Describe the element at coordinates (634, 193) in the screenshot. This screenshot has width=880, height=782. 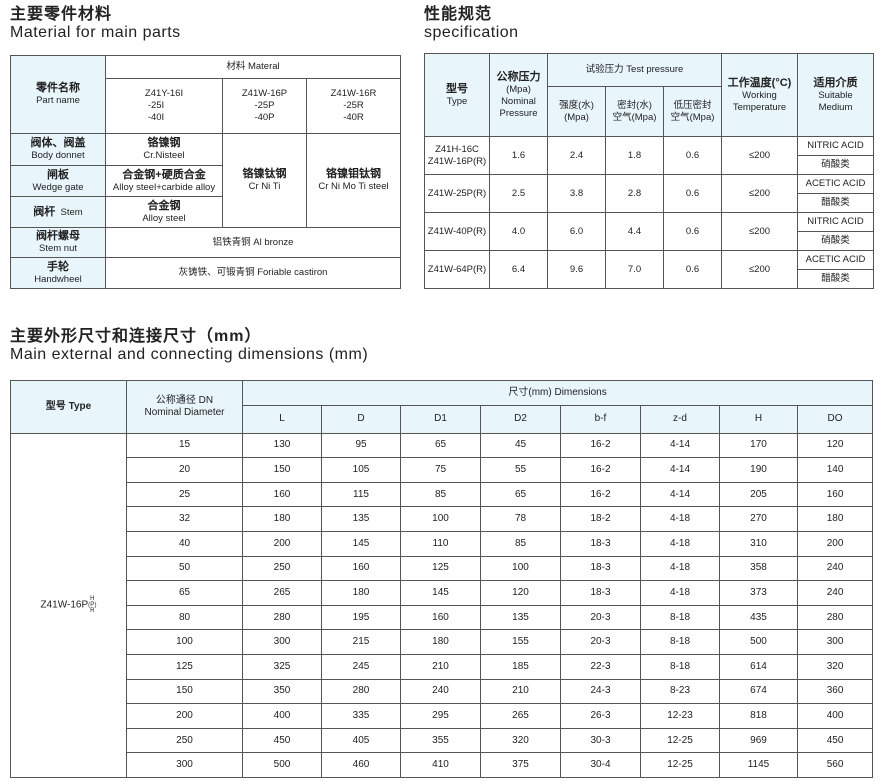
I see `seal-pressure-cell: 2.8` at that location.